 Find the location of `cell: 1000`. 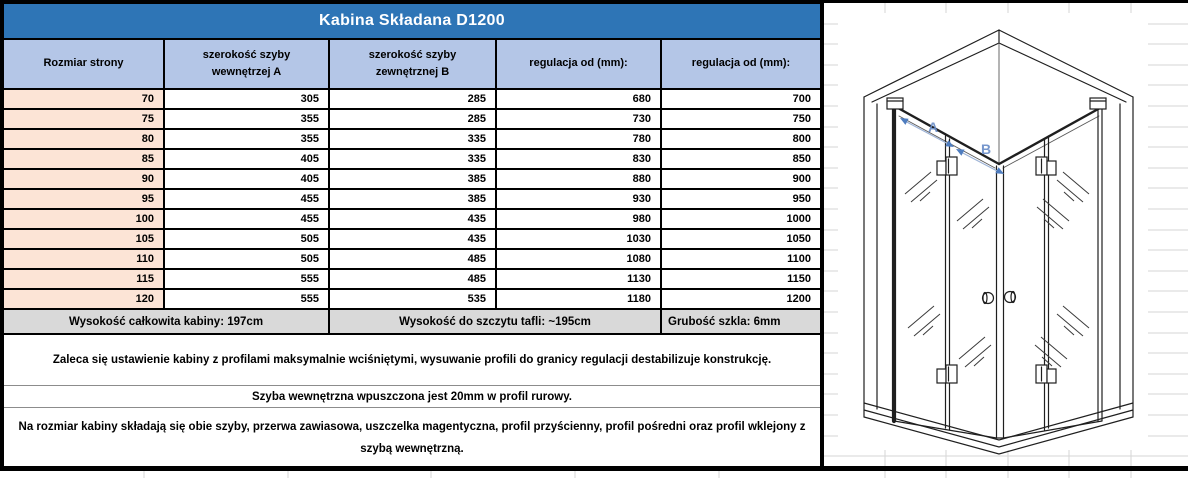

cell: 1000 is located at coordinates (741, 219).